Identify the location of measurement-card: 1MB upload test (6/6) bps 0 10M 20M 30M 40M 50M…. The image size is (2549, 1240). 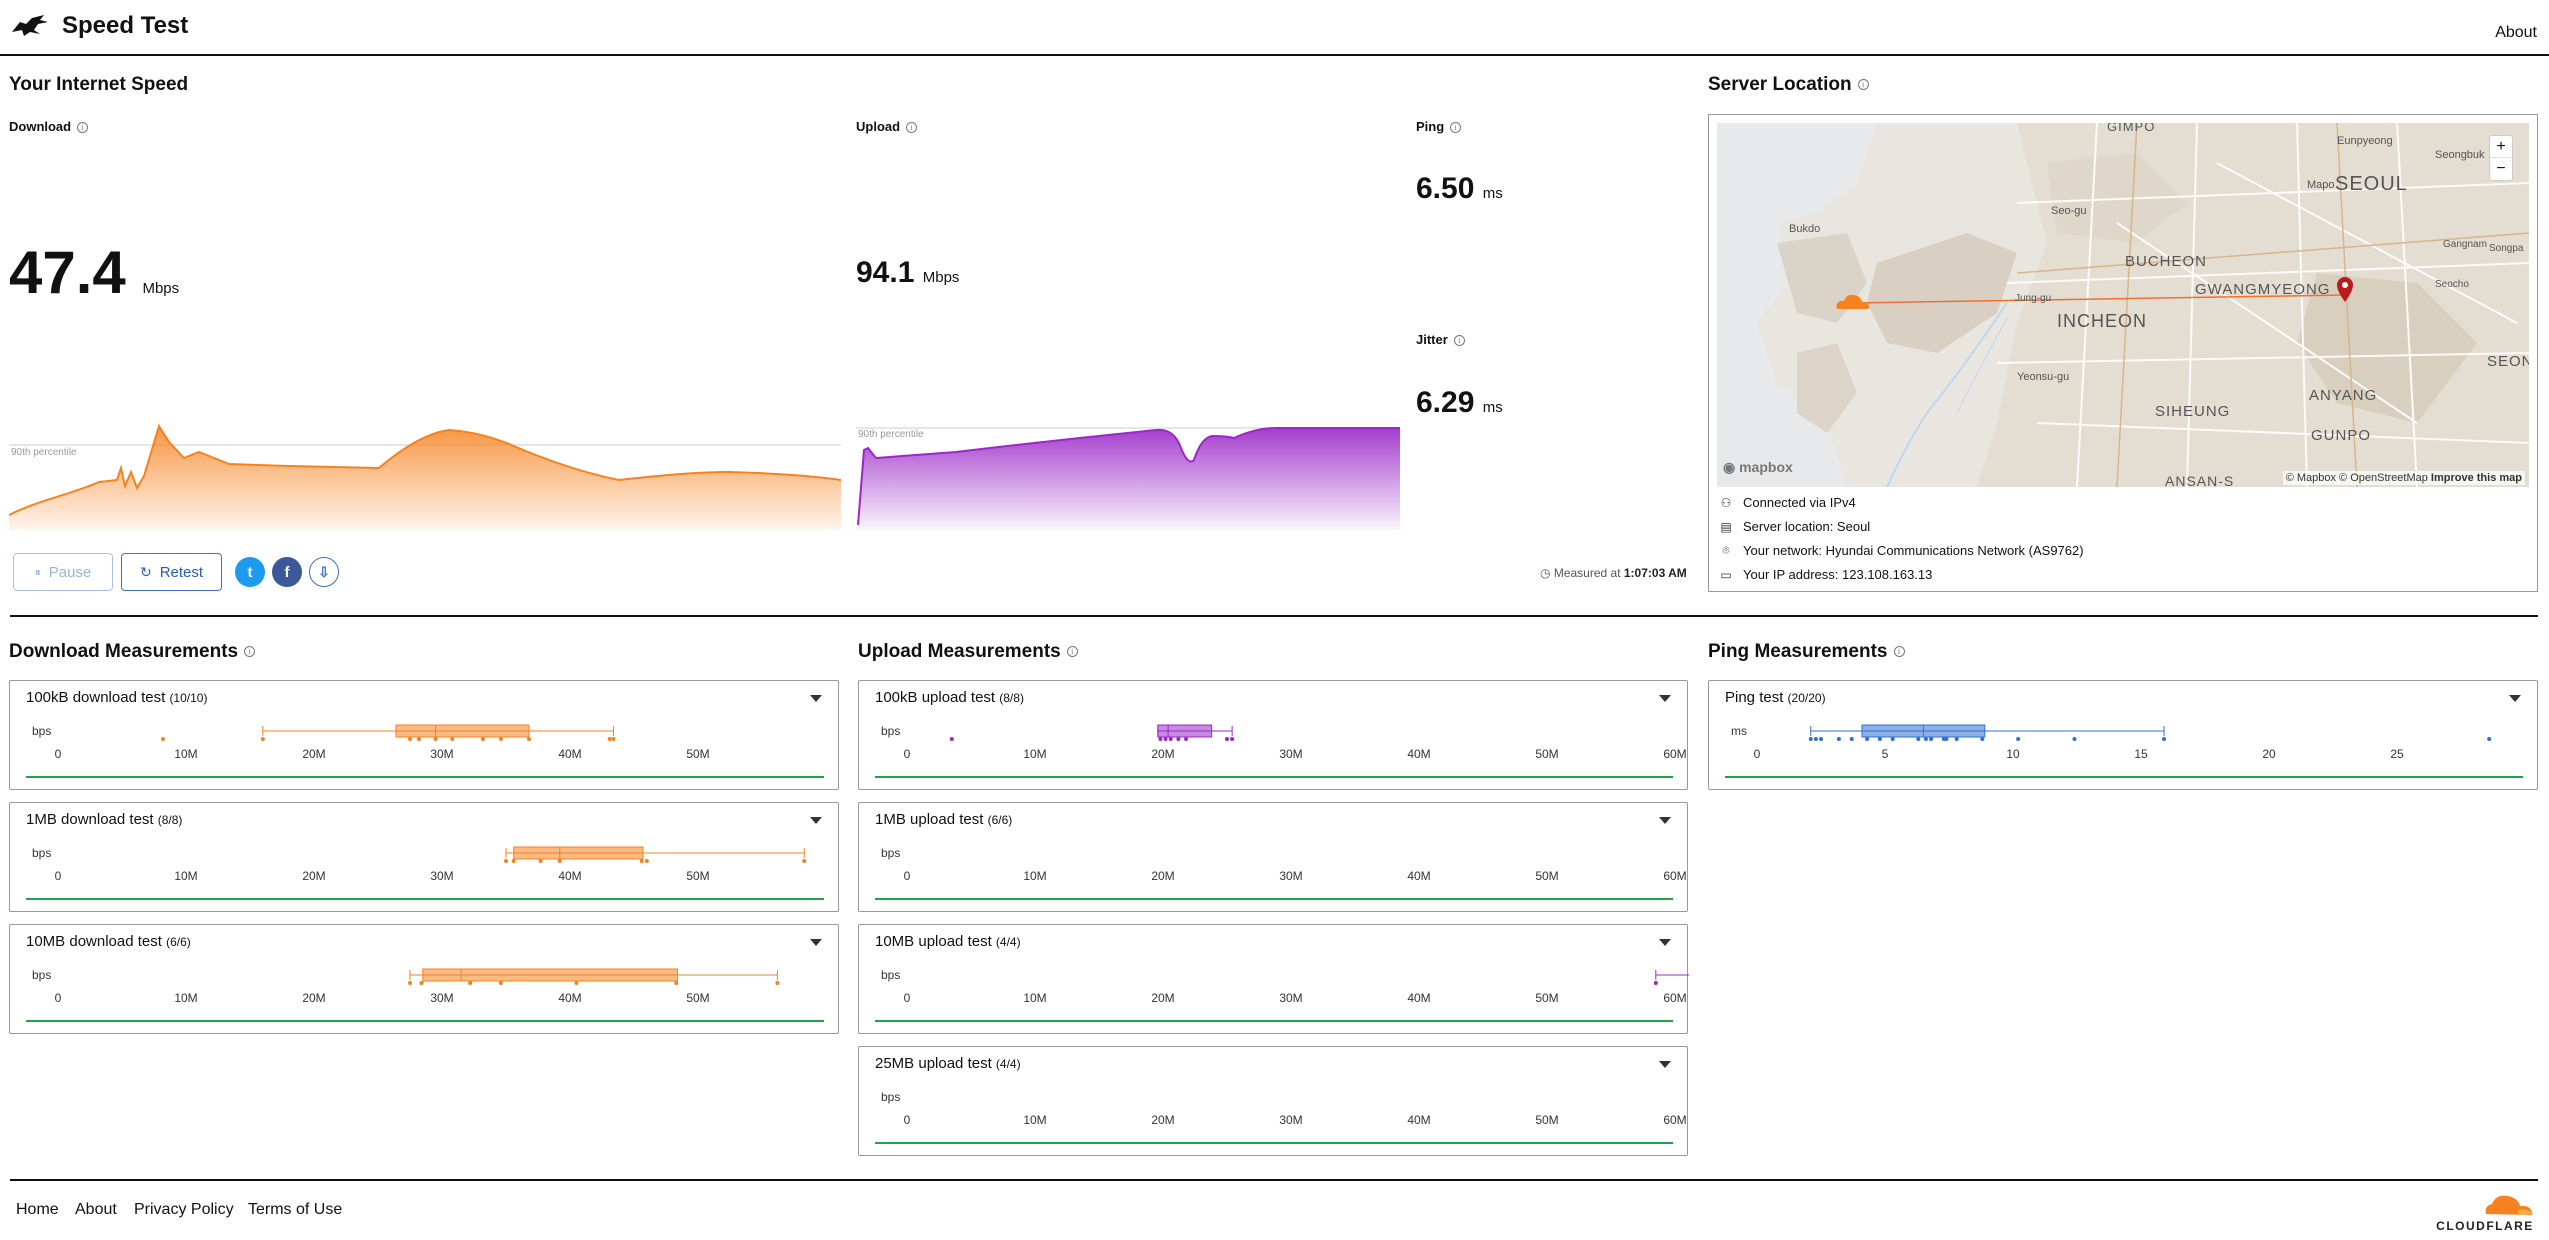
(1273, 857).